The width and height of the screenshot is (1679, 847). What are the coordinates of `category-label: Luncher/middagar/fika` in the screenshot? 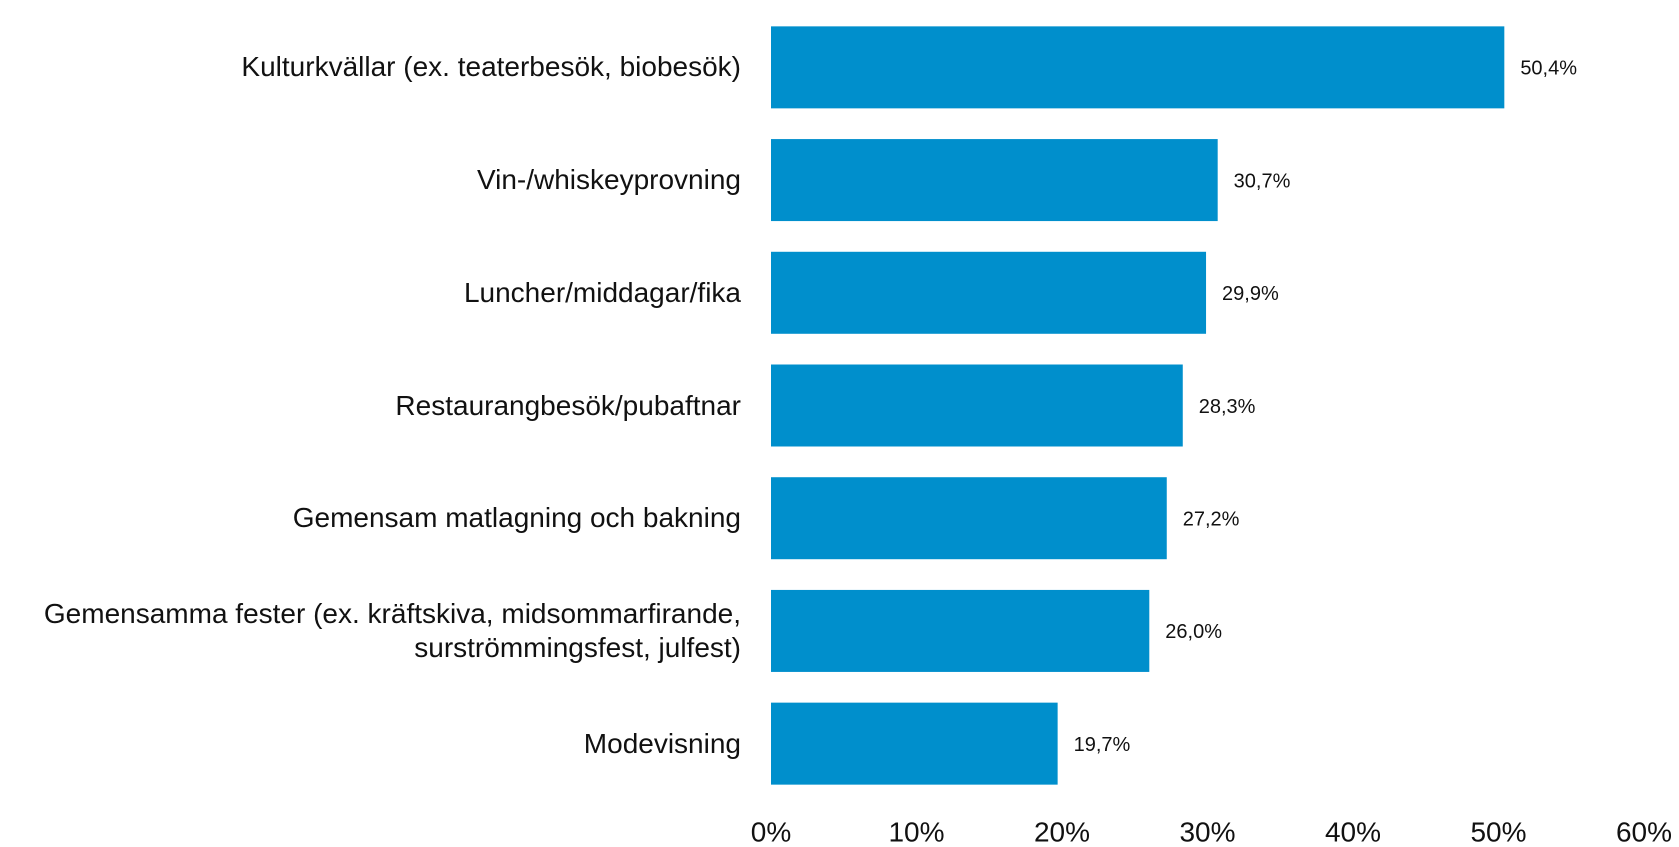 It's located at (602, 292).